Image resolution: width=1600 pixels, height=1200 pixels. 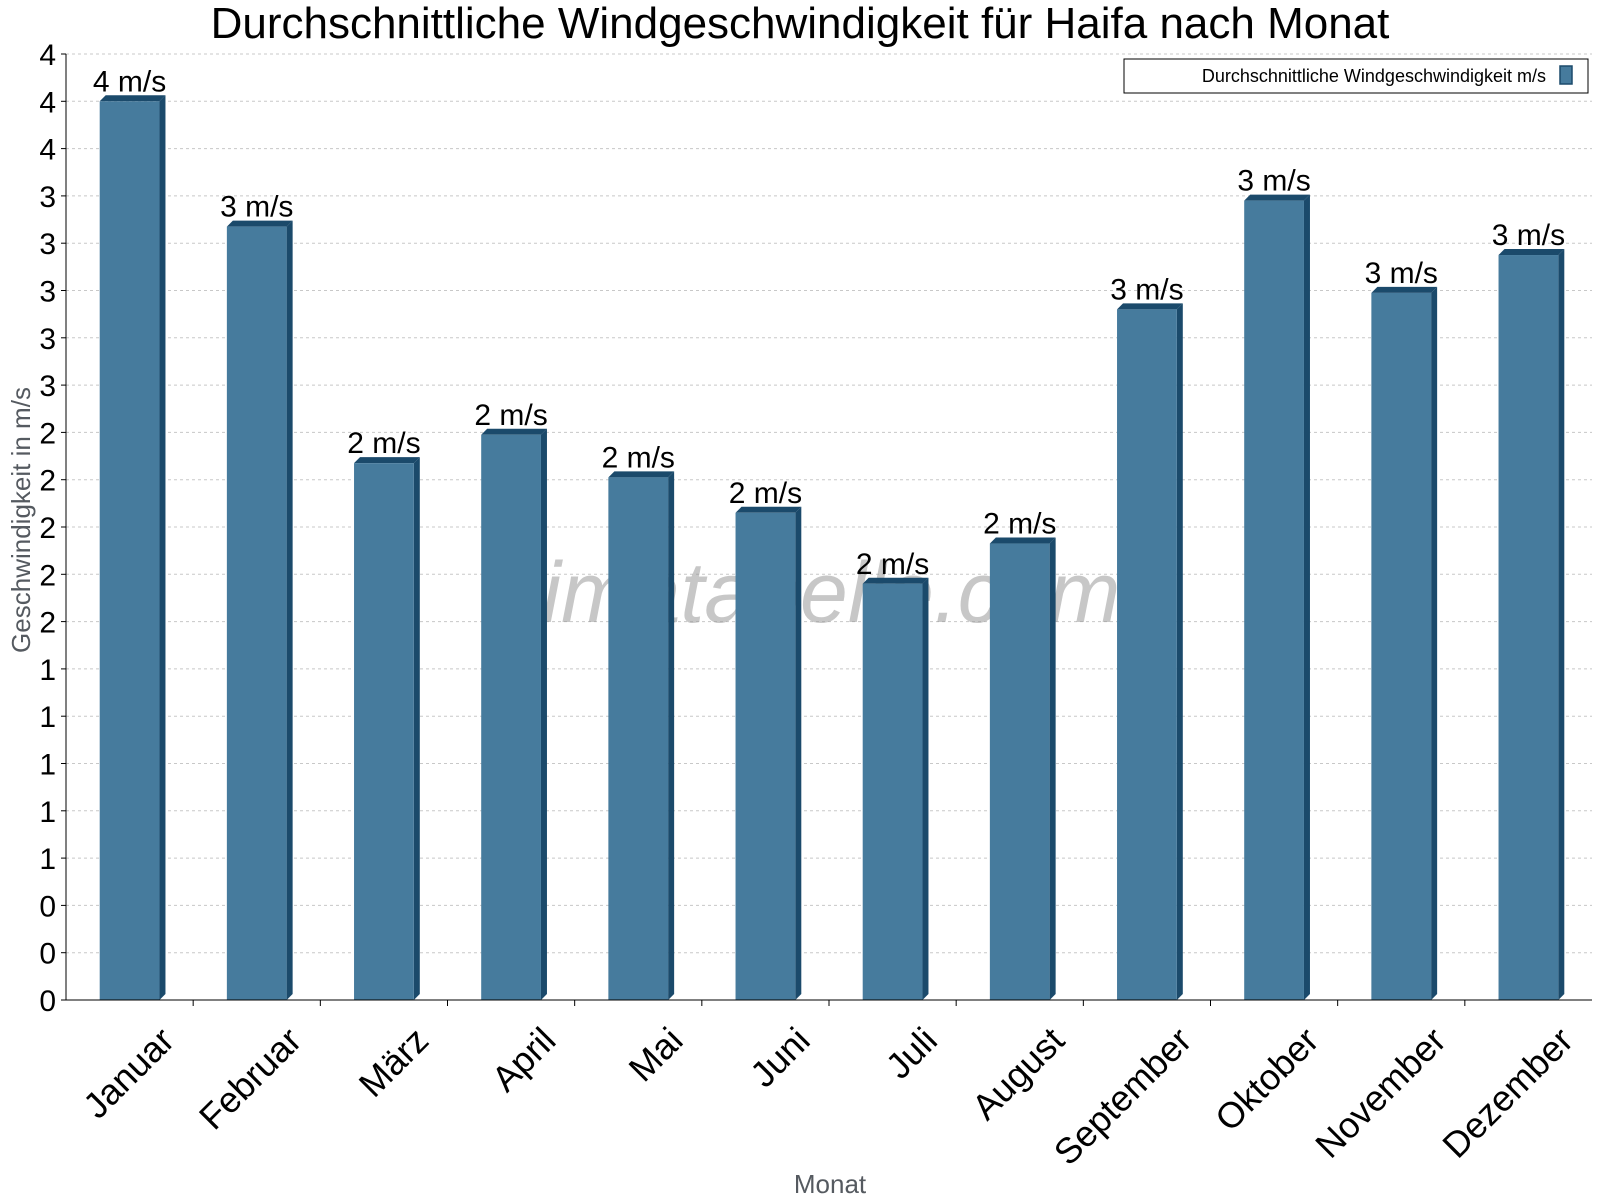 What do you see at coordinates (129, 81) in the screenshot?
I see `data-label: 4 m/s` at bounding box center [129, 81].